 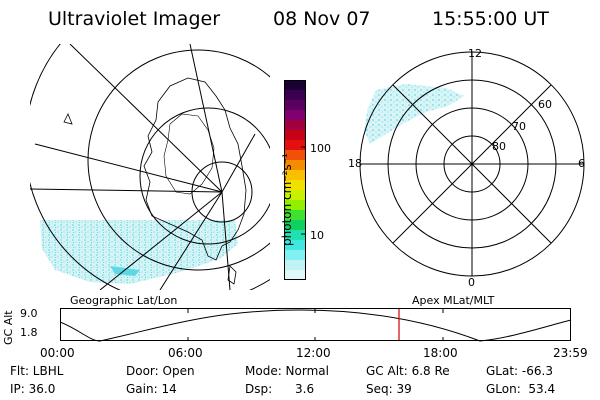 What do you see at coordinates (521, 389) in the screenshot?
I see `status-glon: GLon: 53.4` at bounding box center [521, 389].